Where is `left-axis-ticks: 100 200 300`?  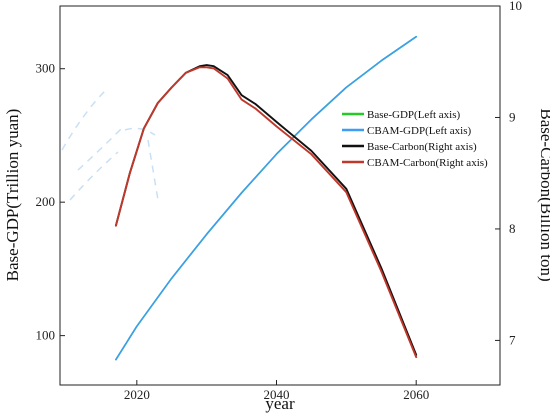
left-axis-ticks: 100 200 300 is located at coordinates (50, 202).